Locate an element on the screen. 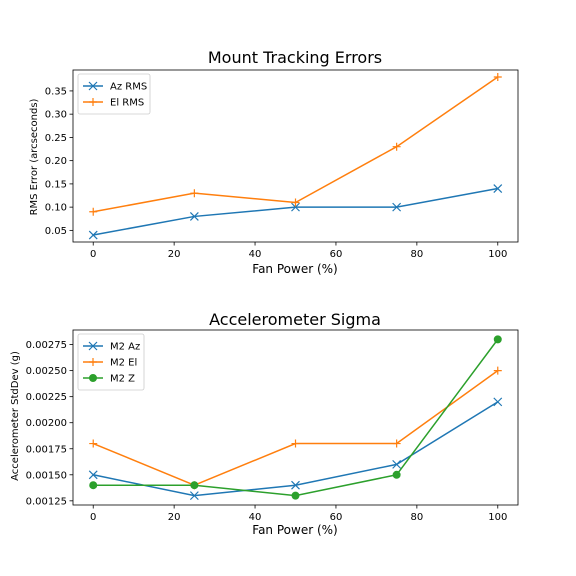  y-tick-label: 0.10 is located at coordinates (56, 208).